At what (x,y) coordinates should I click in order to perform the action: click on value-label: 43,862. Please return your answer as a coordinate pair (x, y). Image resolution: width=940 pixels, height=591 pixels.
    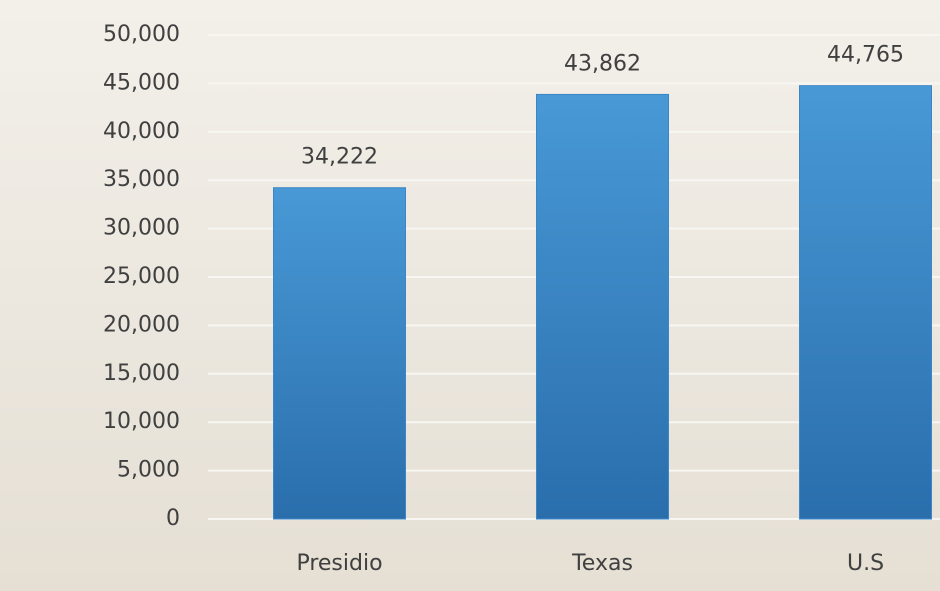
    Looking at the image, I should click on (602, 63).